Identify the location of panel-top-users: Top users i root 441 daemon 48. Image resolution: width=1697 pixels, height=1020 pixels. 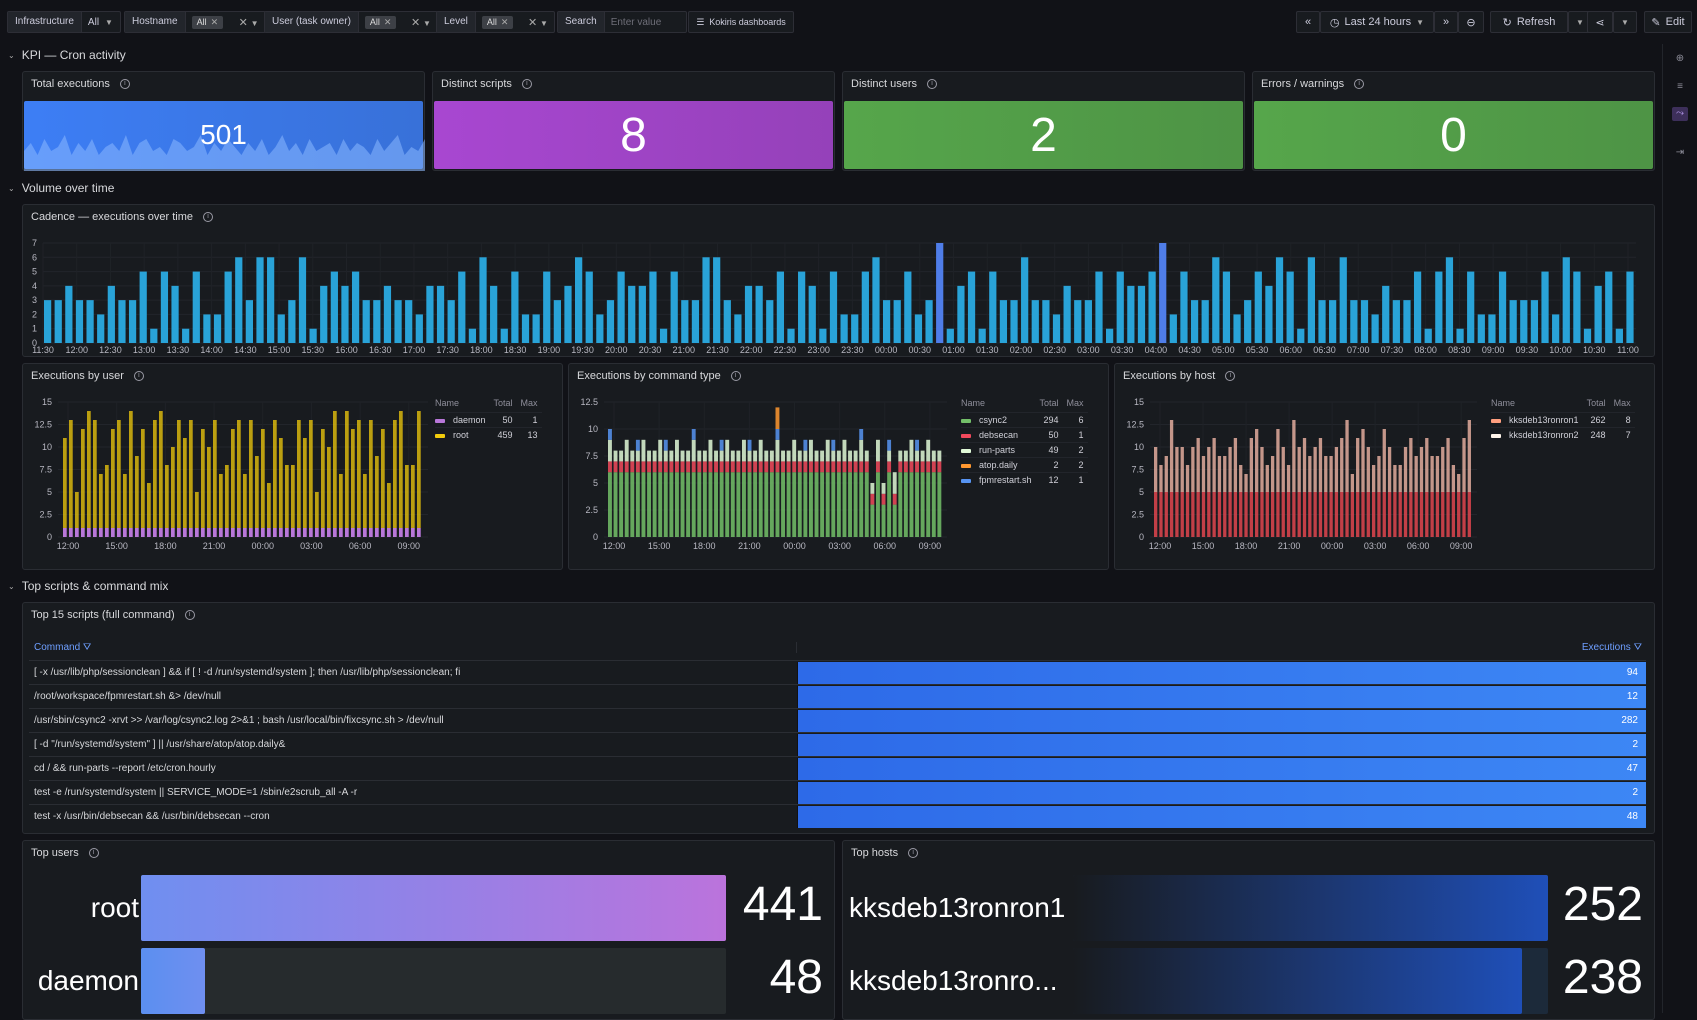
(428, 930).